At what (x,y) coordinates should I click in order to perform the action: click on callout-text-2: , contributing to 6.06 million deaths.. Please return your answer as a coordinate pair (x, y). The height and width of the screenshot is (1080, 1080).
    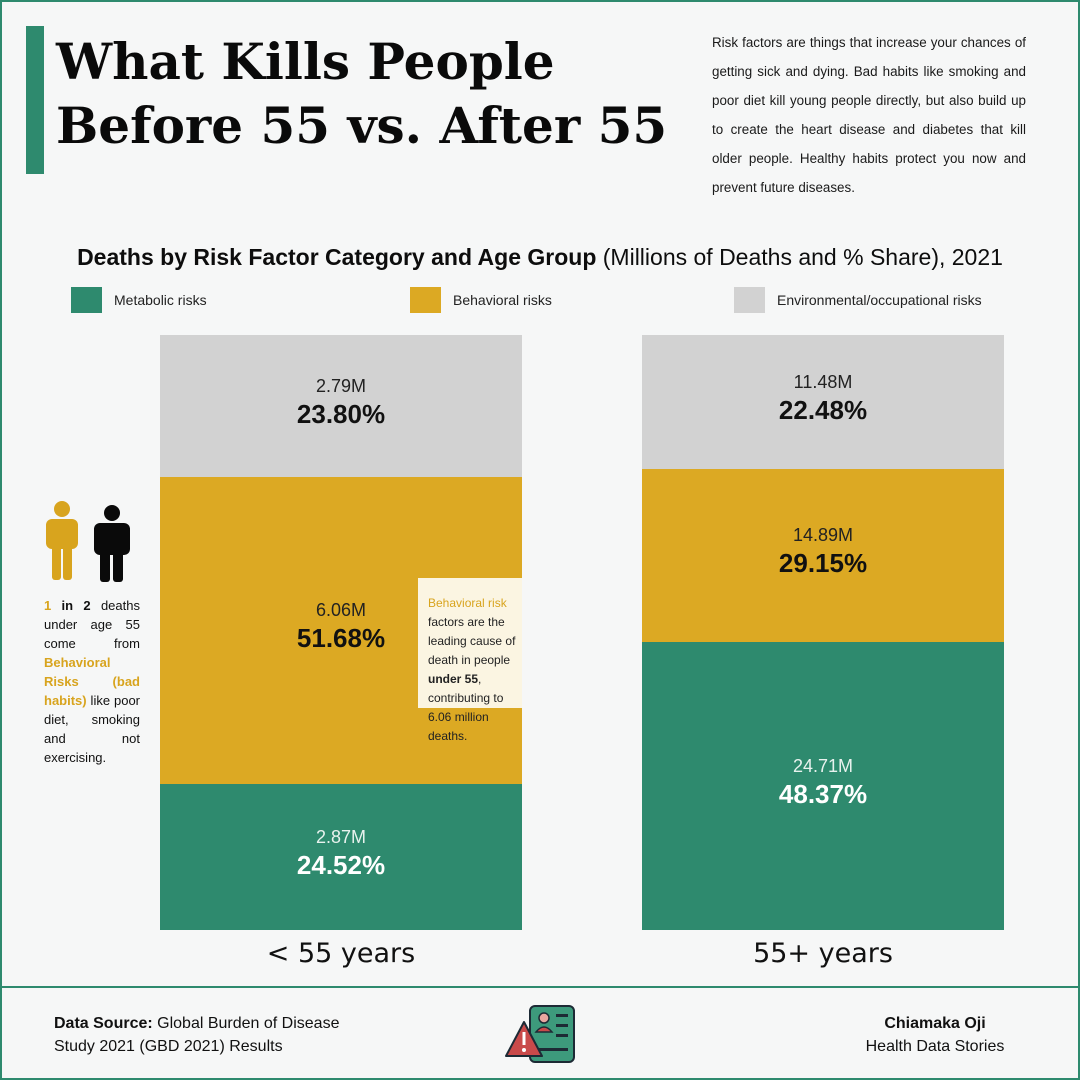
    Looking at the image, I should click on (466, 707).